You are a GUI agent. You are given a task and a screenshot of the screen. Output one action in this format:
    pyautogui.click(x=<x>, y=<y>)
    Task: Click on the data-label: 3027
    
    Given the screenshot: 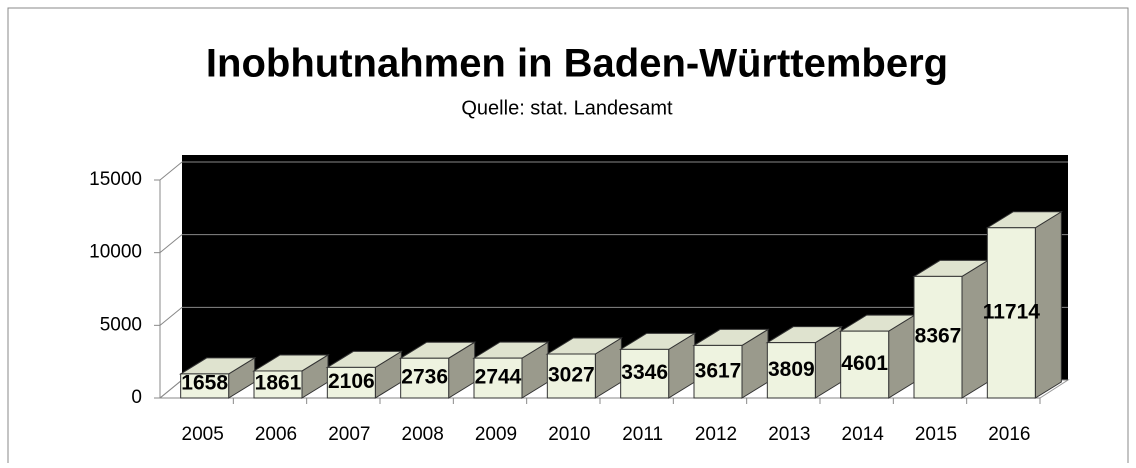 What is the action you would take?
    pyautogui.click(x=571, y=375)
    